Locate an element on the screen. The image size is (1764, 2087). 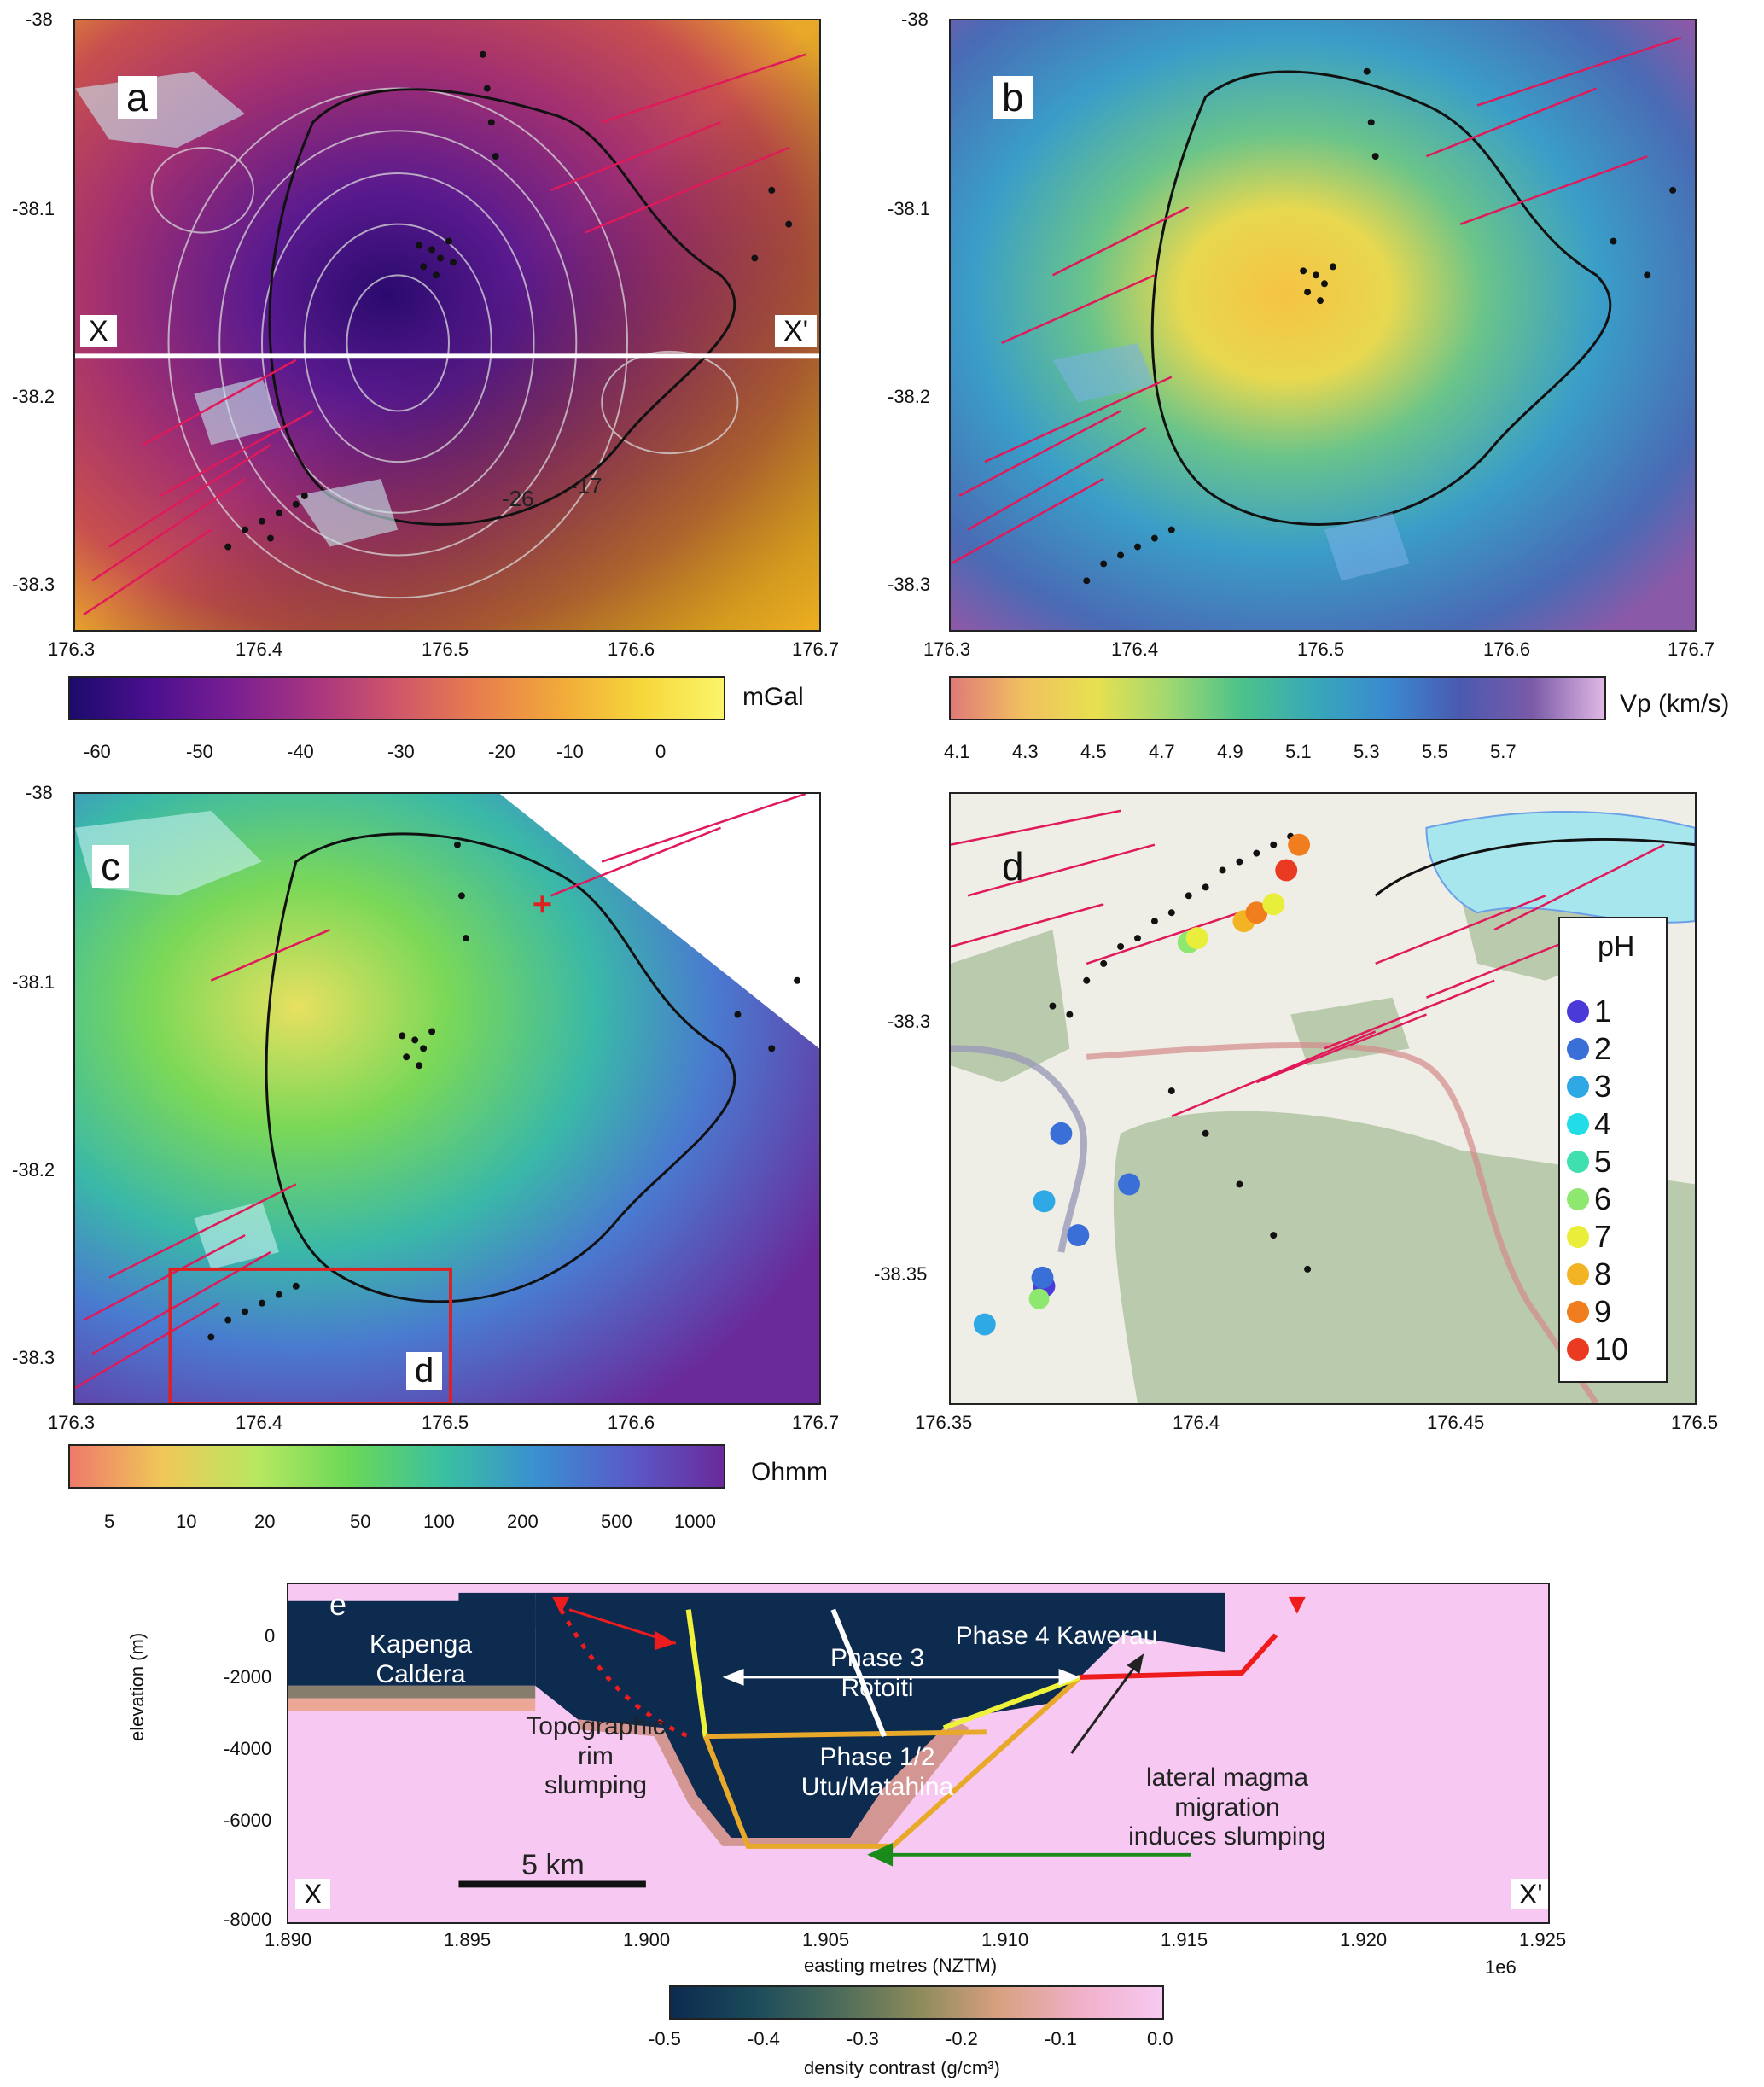
y-tick: 0 is located at coordinates (270, 1636).